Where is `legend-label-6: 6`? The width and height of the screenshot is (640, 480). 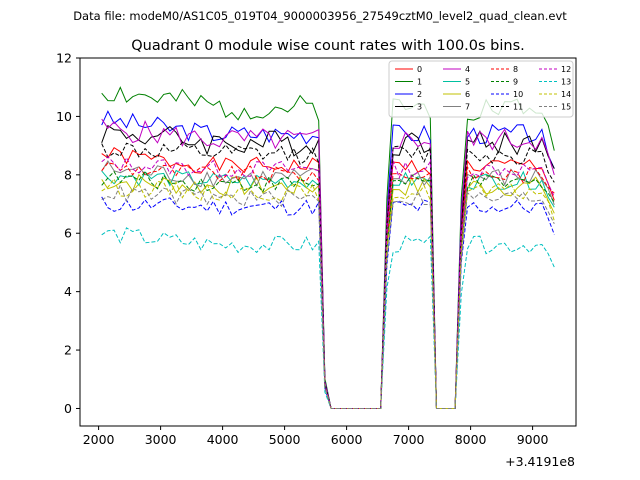 legend-label-6: 6 is located at coordinates (467, 94).